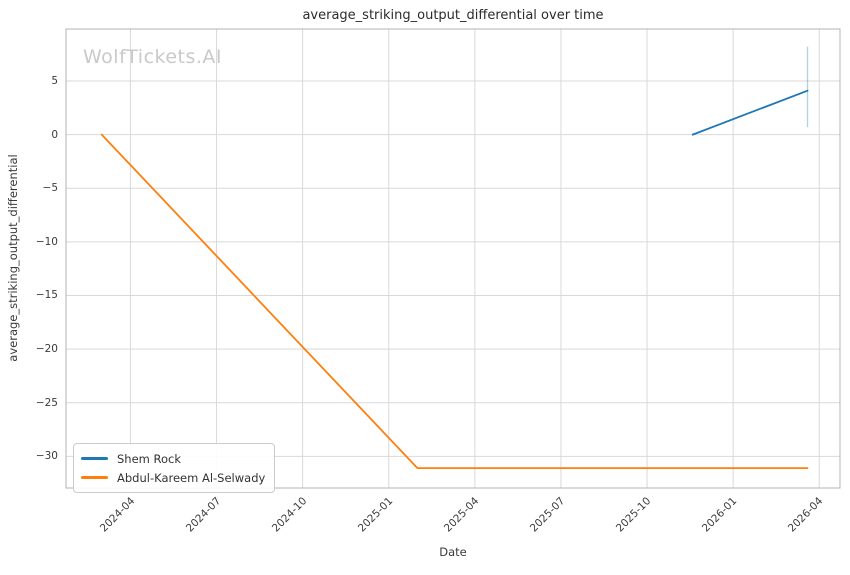  What do you see at coordinates (46, 402) in the screenshot?
I see `y-tick-label: −25` at bounding box center [46, 402].